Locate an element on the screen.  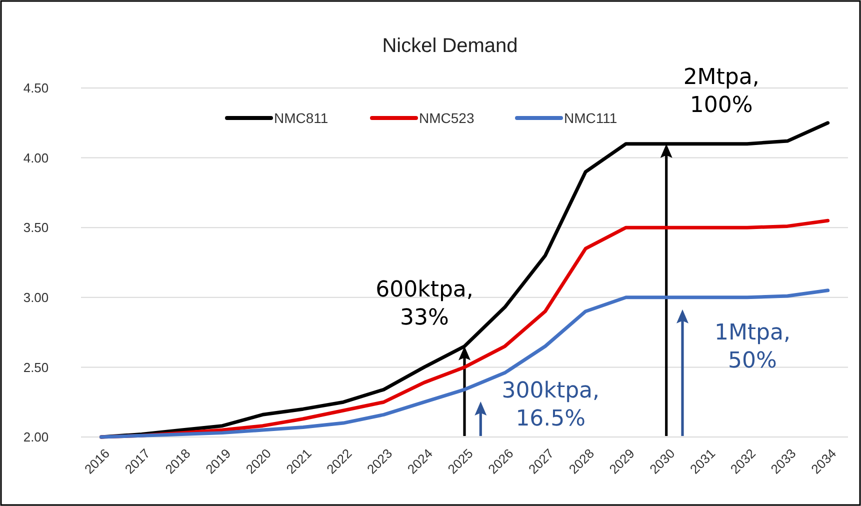
y-tick-label: 4.00 is located at coordinates (36, 158).